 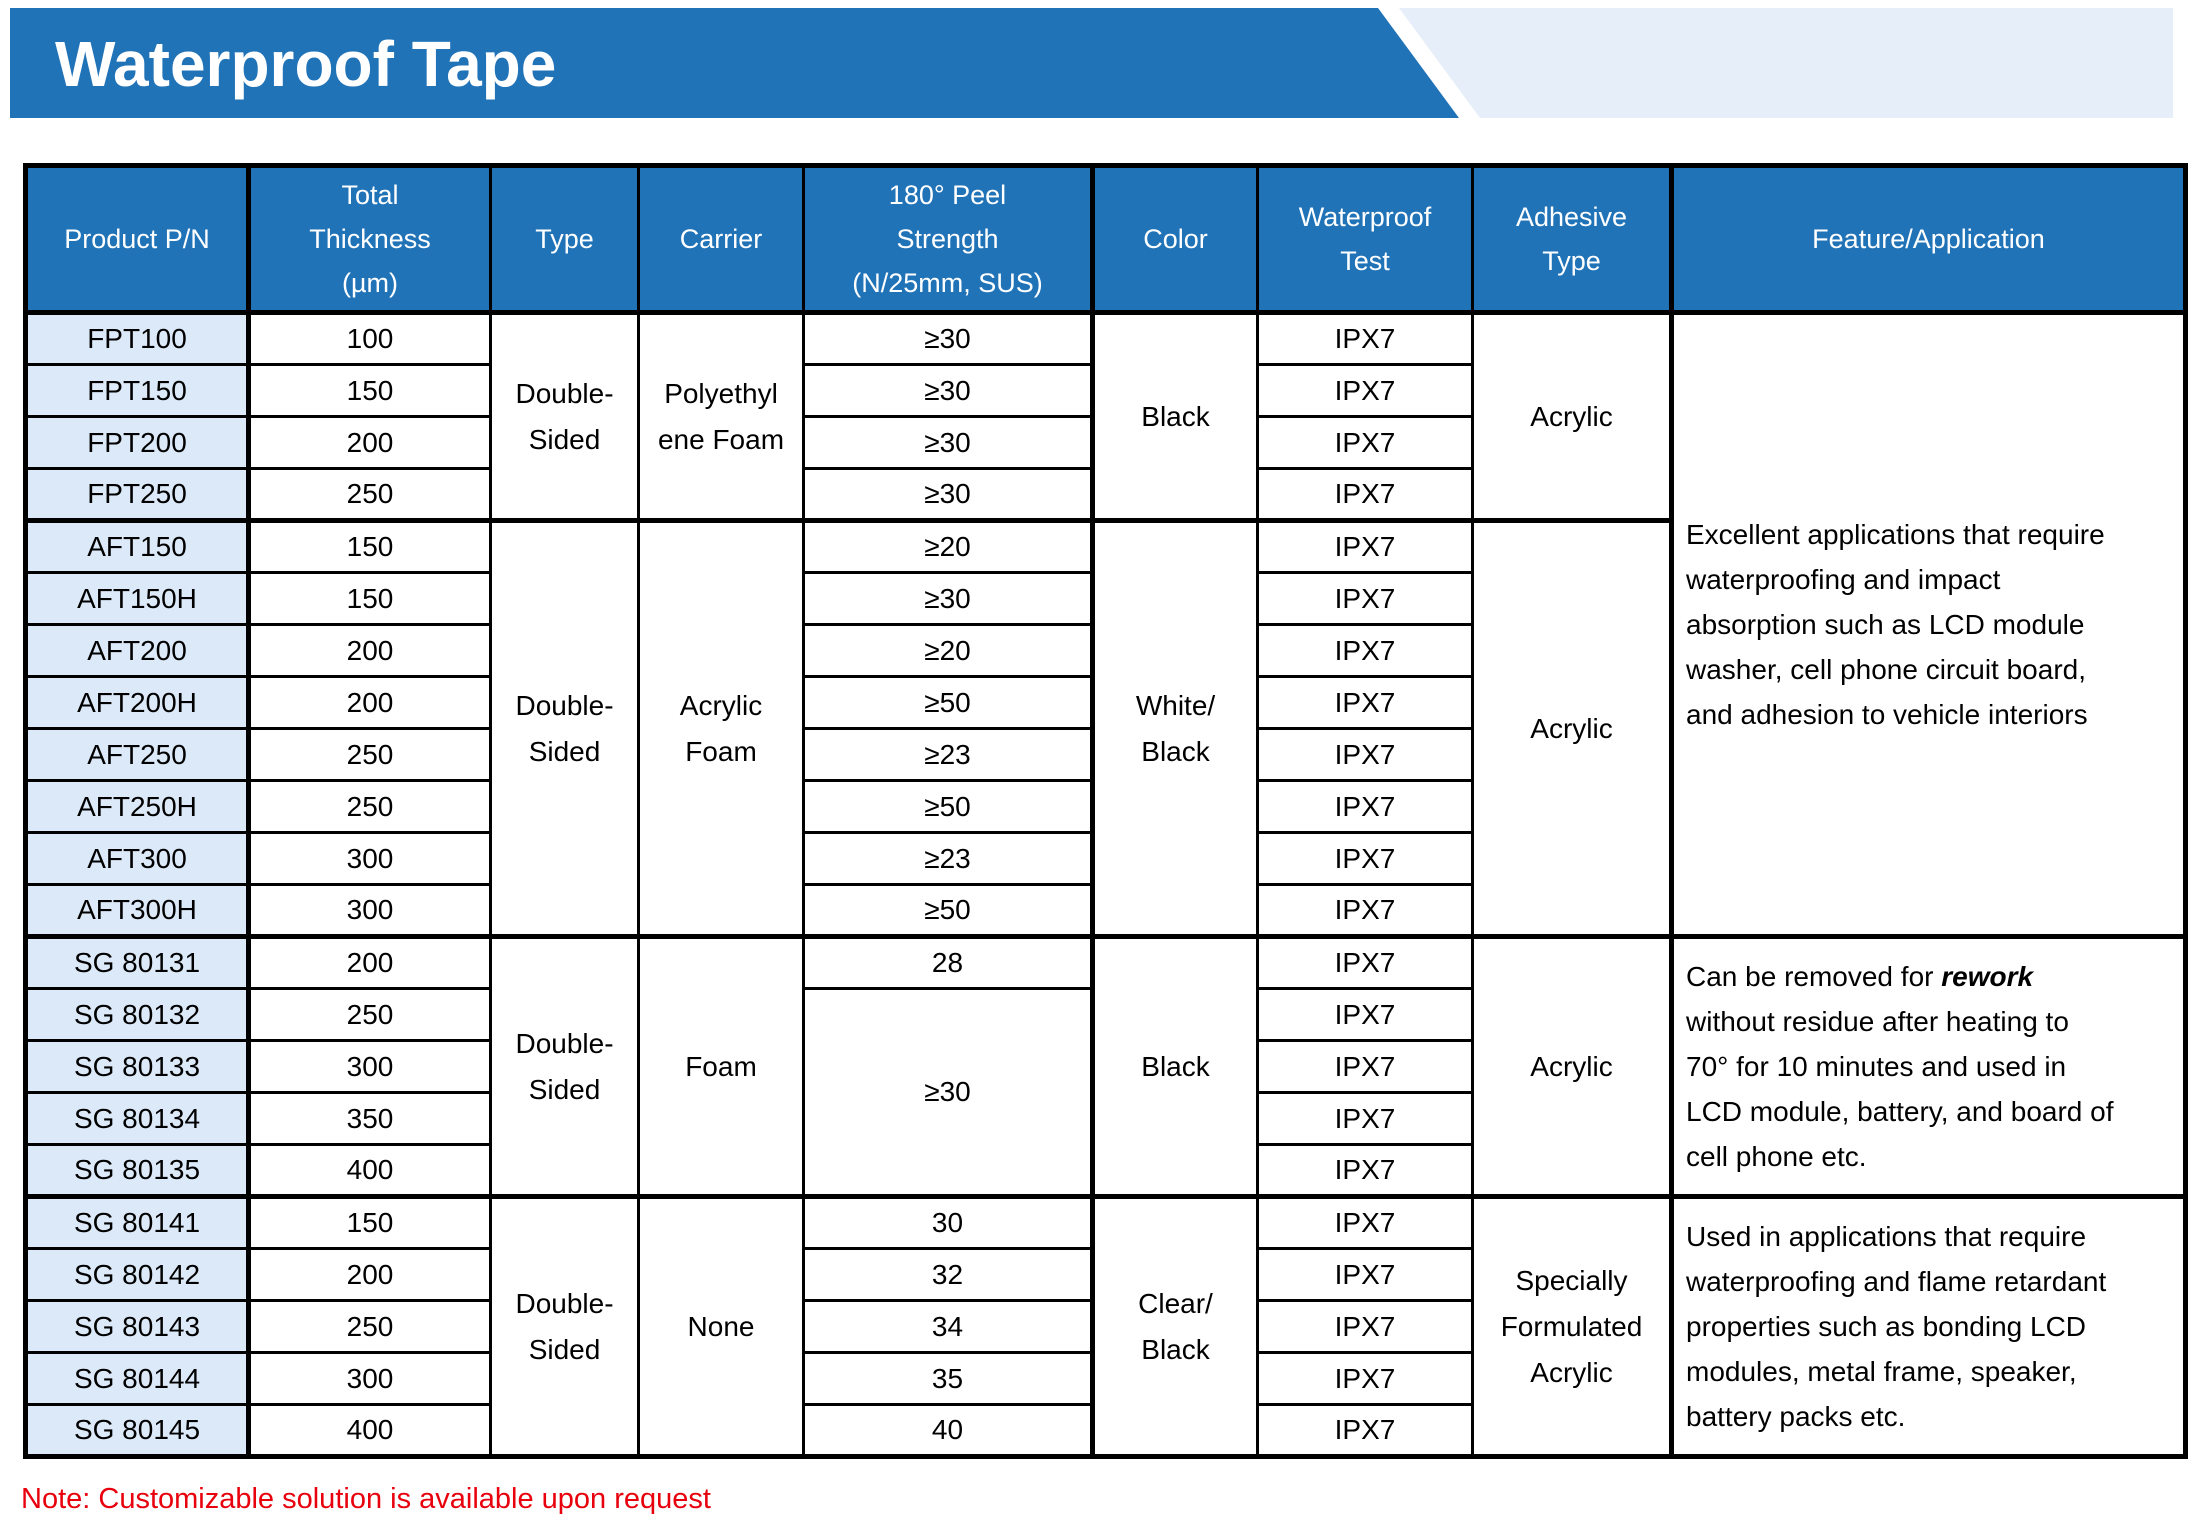 What do you see at coordinates (137, 338) in the screenshot?
I see `cell-pn: FPT100` at bounding box center [137, 338].